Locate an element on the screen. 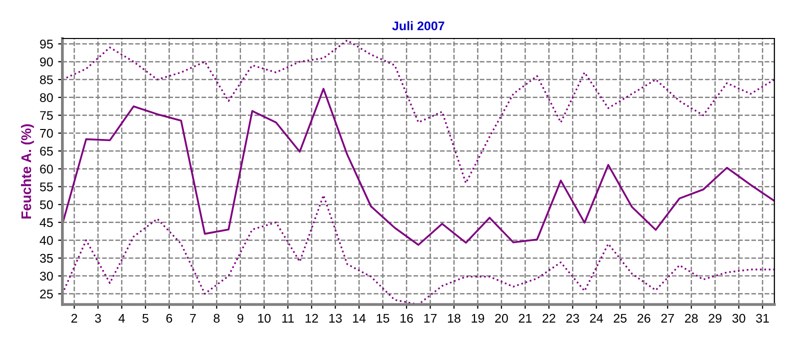 This screenshot has width=800, height=350. y-tick-label: 60 is located at coordinates (46, 169).